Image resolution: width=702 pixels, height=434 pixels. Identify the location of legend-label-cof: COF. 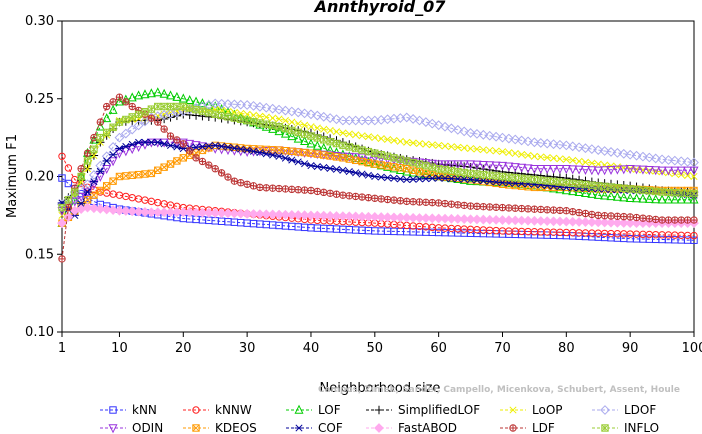
(330, 427).